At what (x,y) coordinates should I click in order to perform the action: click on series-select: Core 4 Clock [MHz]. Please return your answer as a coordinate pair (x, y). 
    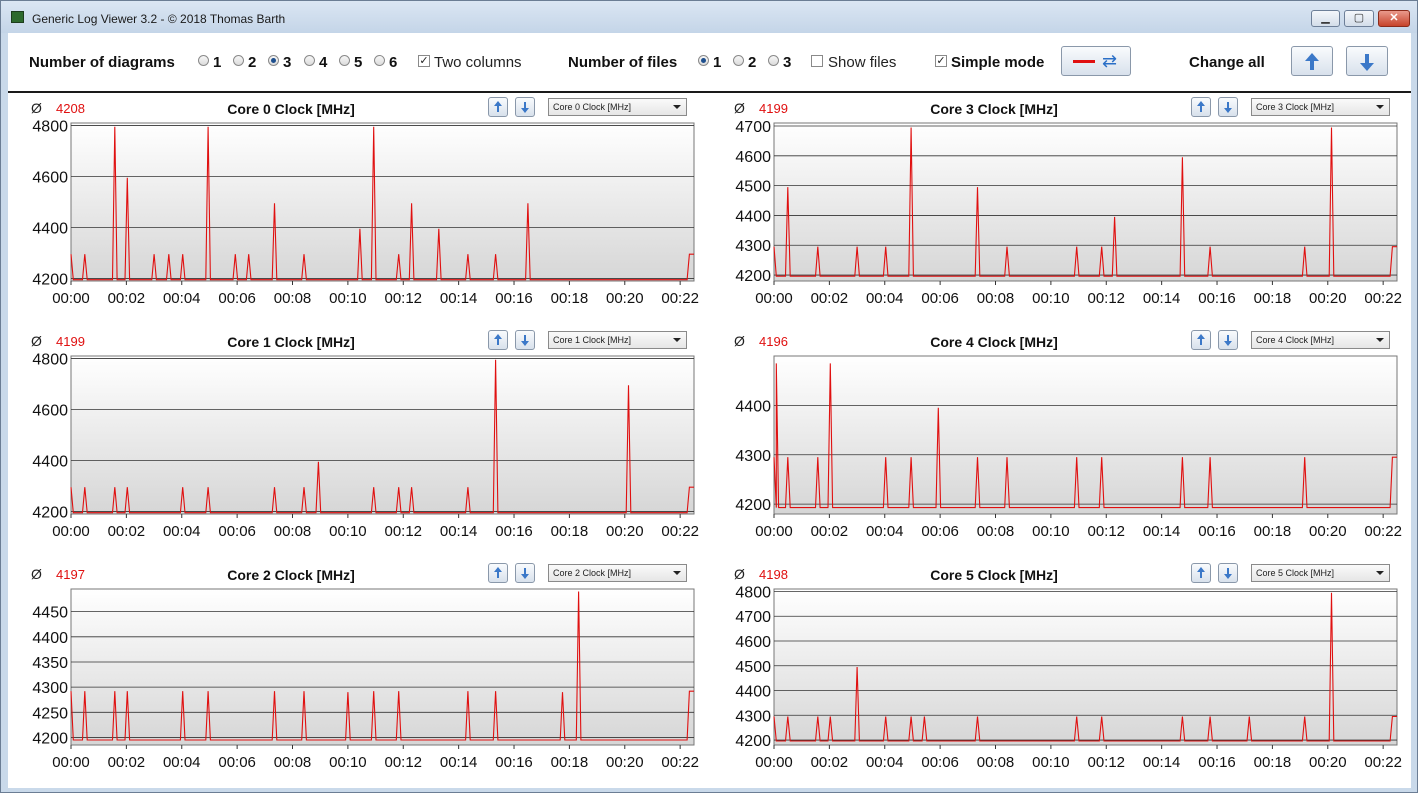
    Looking at the image, I should click on (1320, 340).